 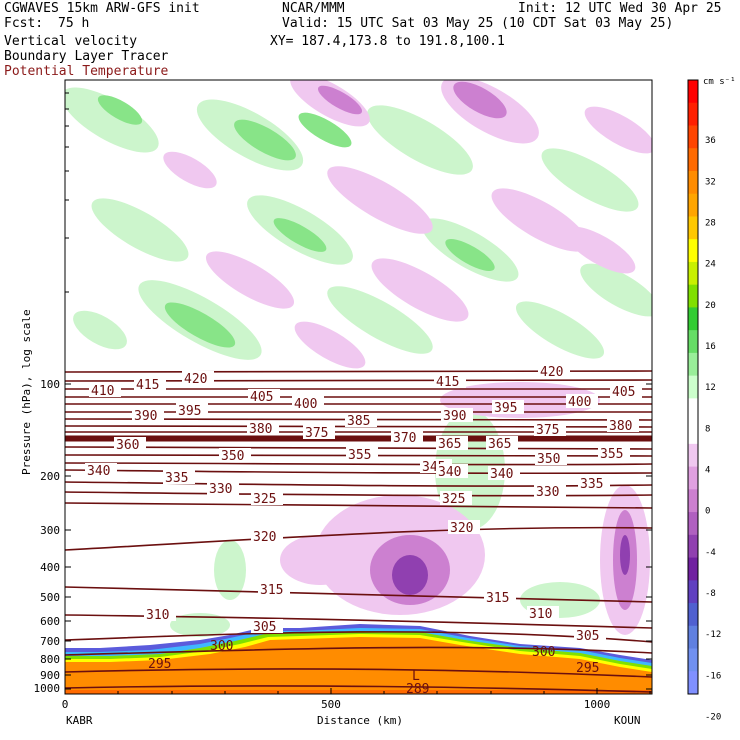 I want to click on theta-label: 289, so click(x=417, y=689).